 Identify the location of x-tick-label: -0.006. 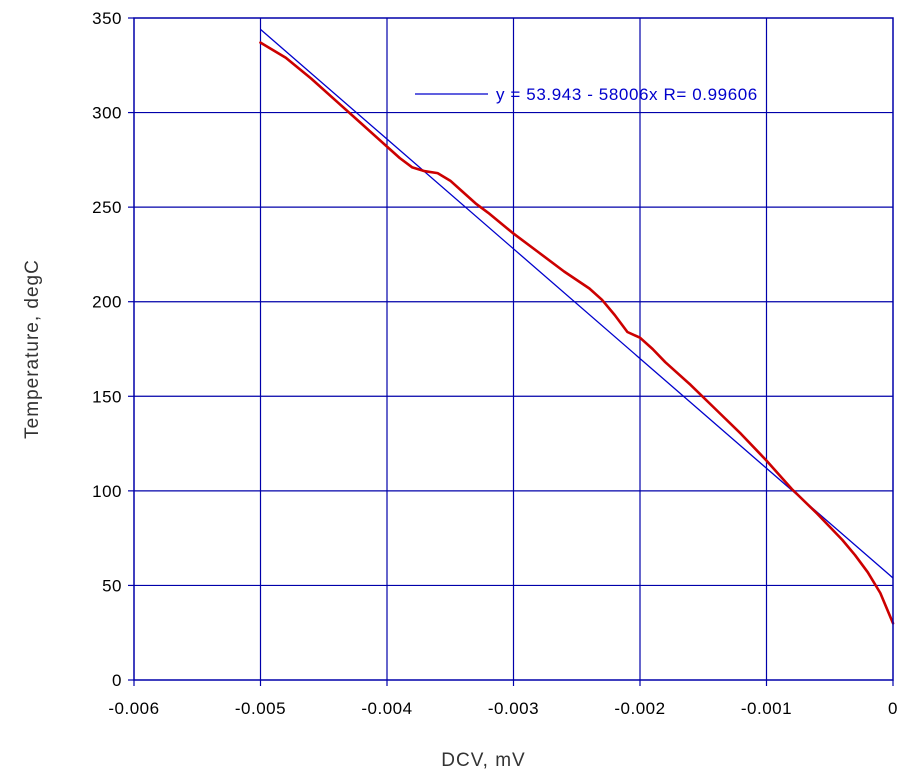
(133, 708).